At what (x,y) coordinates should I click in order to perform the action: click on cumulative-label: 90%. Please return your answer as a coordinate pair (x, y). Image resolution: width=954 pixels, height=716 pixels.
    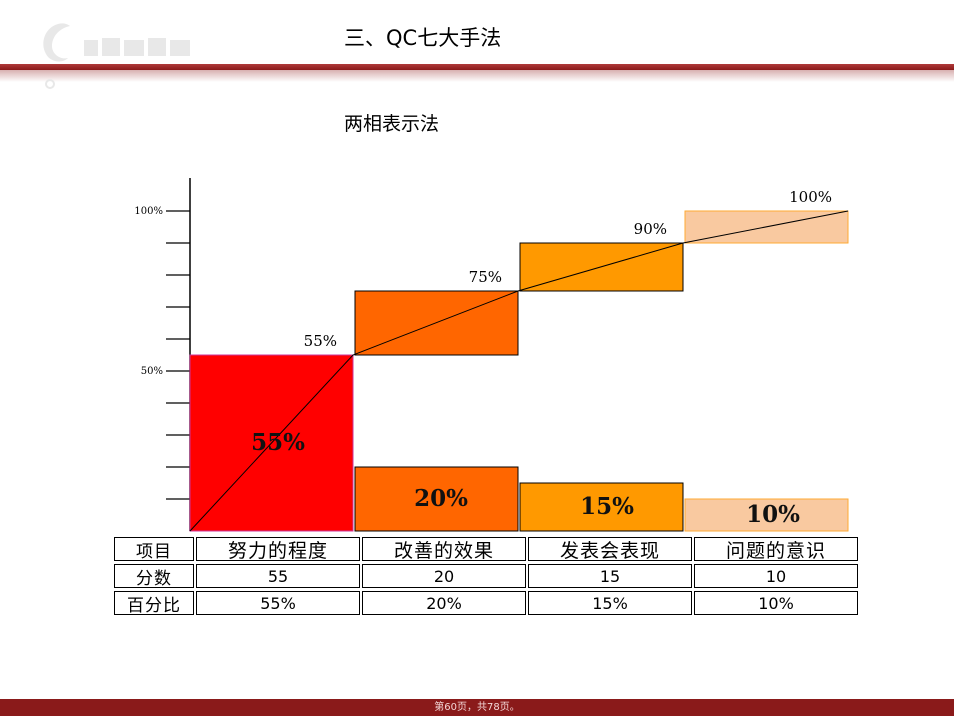
    Looking at the image, I should click on (650, 229).